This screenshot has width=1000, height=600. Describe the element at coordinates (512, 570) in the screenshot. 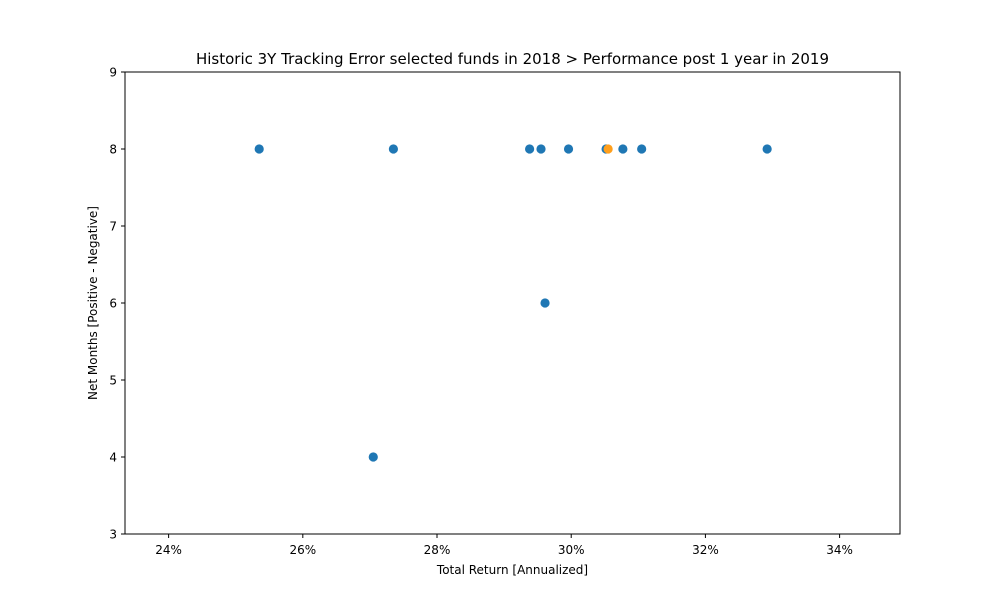

I see `x-axis-label: Total Return [Annualized]` at that location.